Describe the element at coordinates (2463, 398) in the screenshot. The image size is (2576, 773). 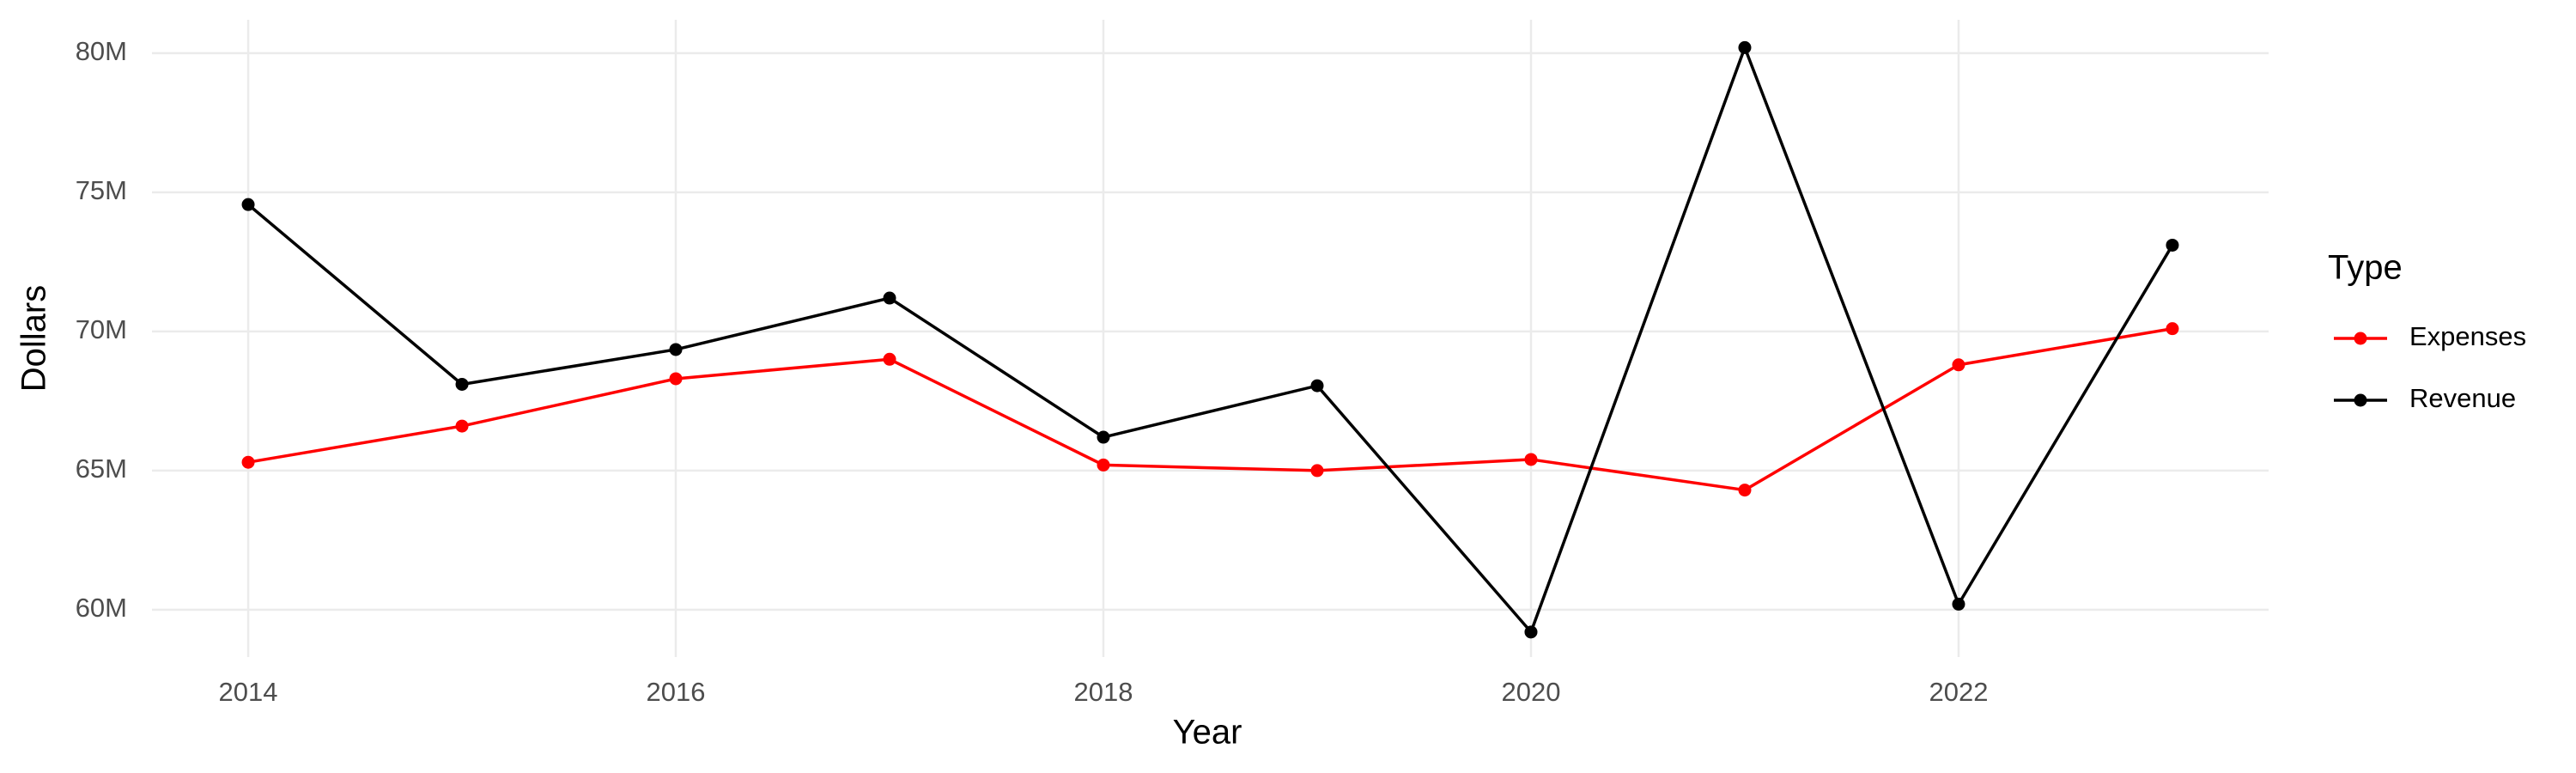
I see `legend-label: Revenue` at that location.